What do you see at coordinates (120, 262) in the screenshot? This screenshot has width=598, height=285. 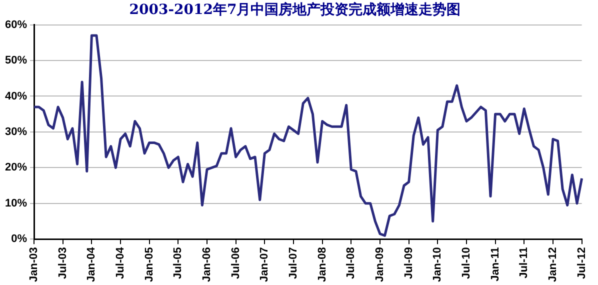 I see `x-tick-label: Jul-04` at bounding box center [120, 262].